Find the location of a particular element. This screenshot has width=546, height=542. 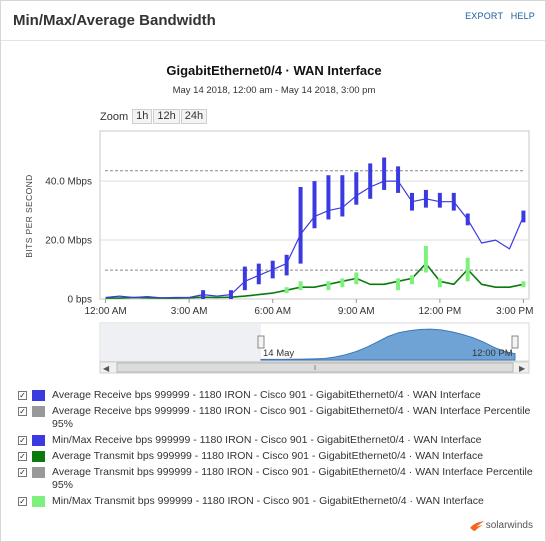

panel-header: Min/Max/Average Bandwidth EXPORT HELP is located at coordinates (273, 21).